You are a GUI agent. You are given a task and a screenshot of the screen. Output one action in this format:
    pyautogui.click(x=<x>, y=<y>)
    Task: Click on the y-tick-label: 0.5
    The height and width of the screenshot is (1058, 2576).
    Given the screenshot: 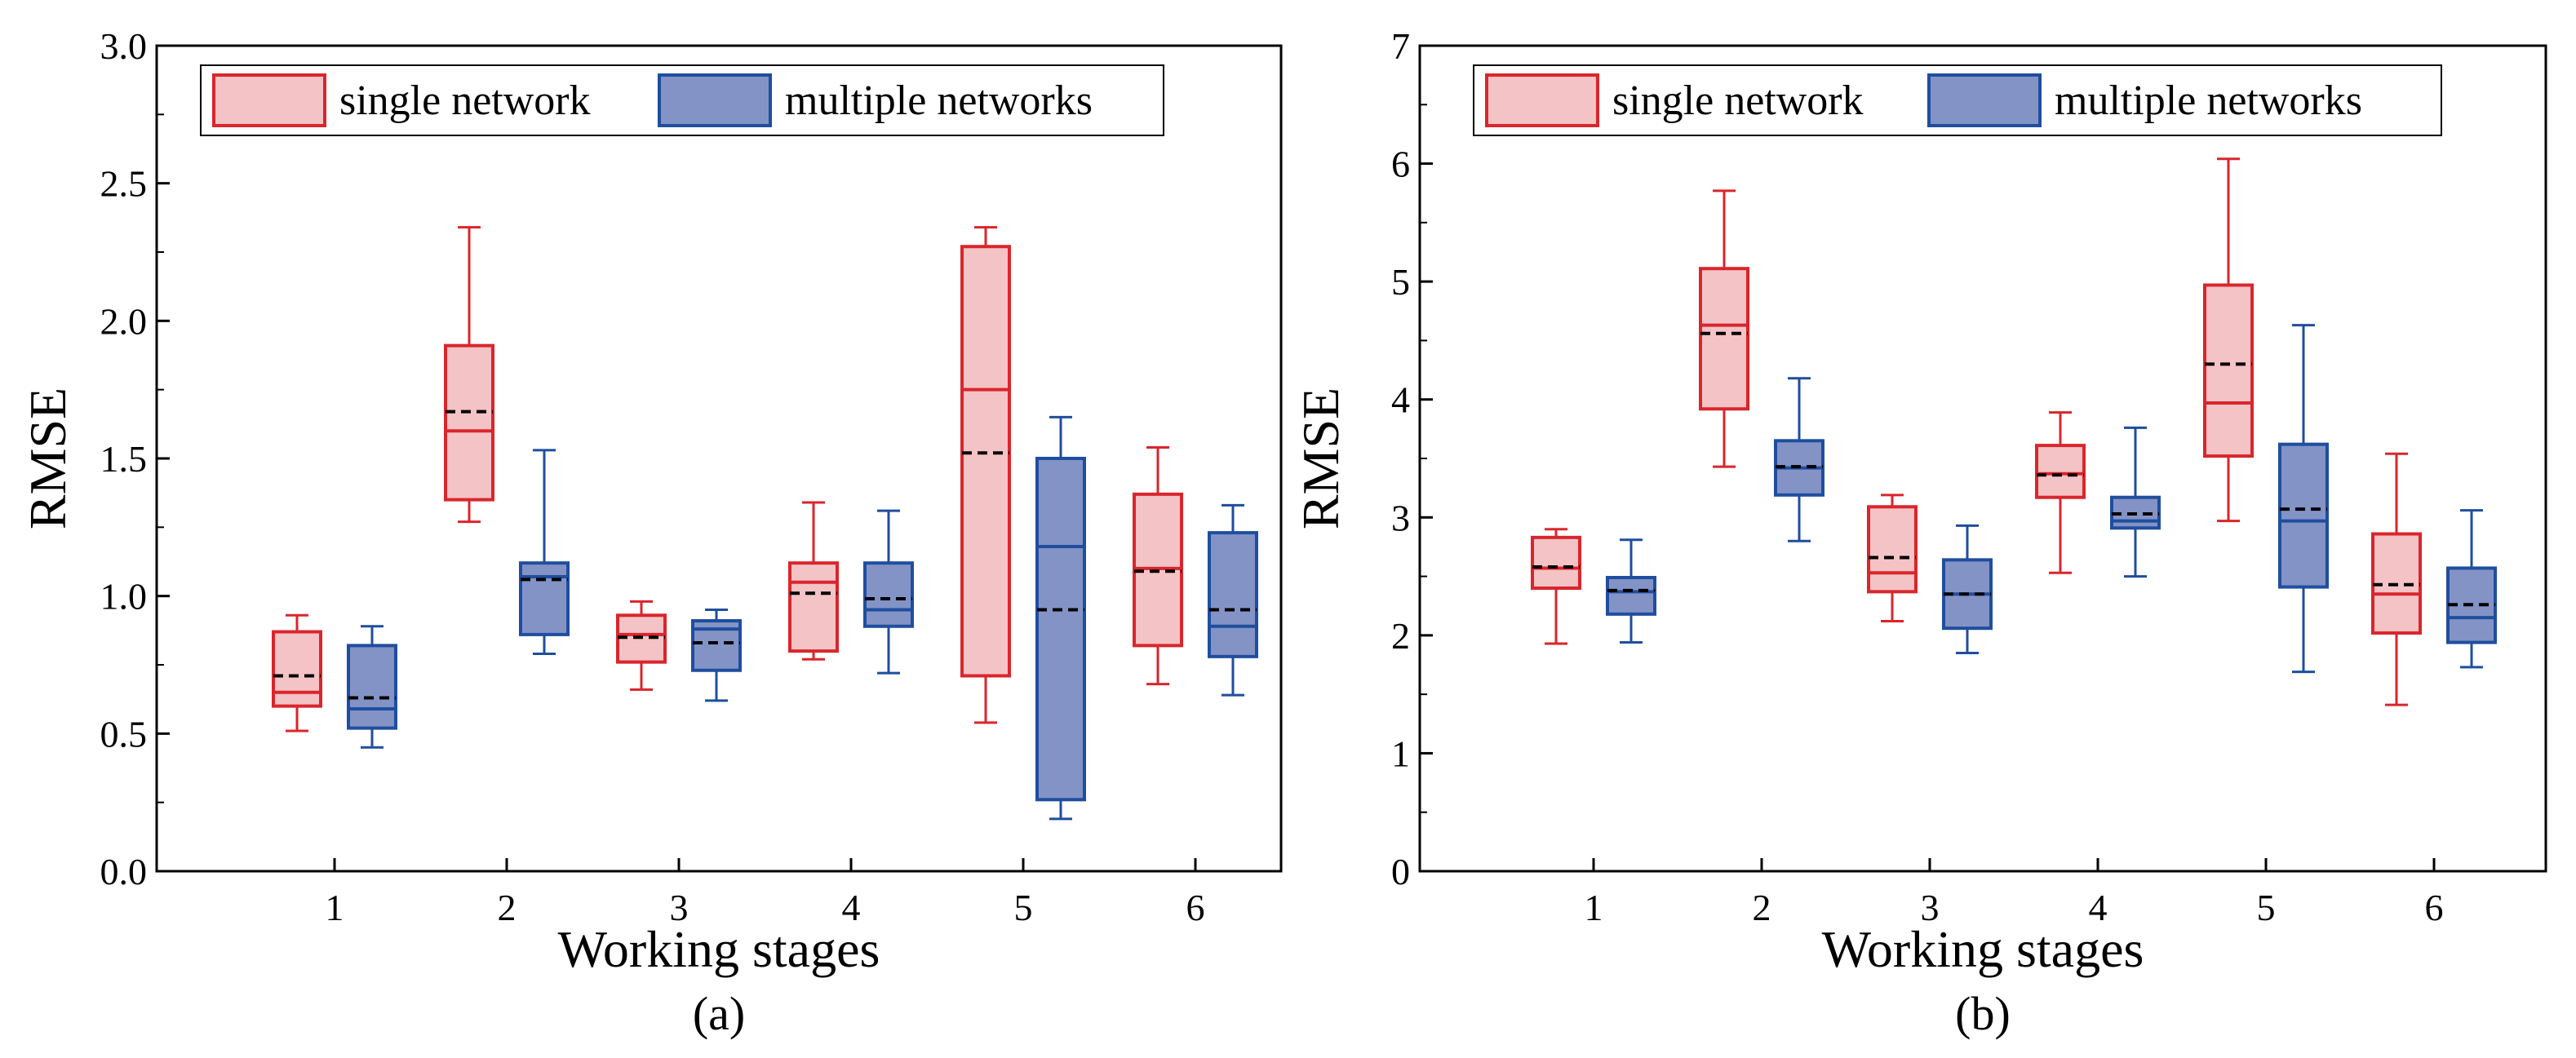 What is the action you would take?
    pyautogui.click(x=124, y=734)
    